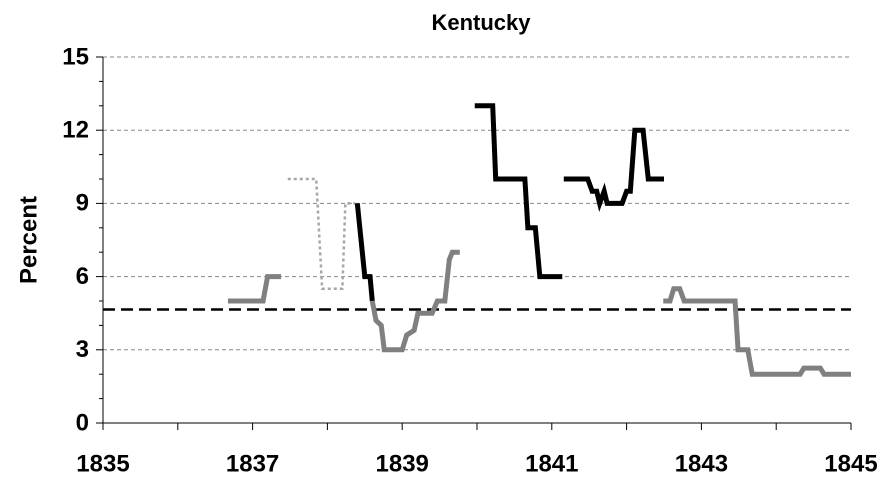 The image size is (891, 482). Describe the element at coordinates (481, 22) in the screenshot. I see `chart-title: Kentucky` at that location.